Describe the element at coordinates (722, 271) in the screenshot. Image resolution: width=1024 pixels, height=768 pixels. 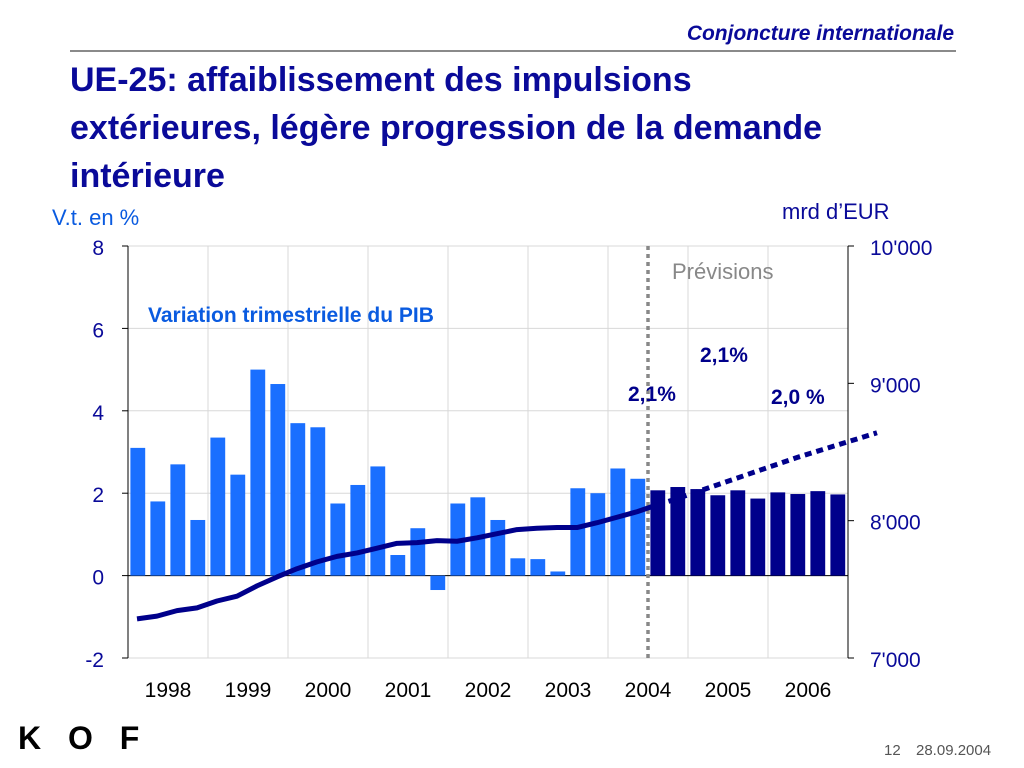
I see `forecast-label: Prévisions` at that location.